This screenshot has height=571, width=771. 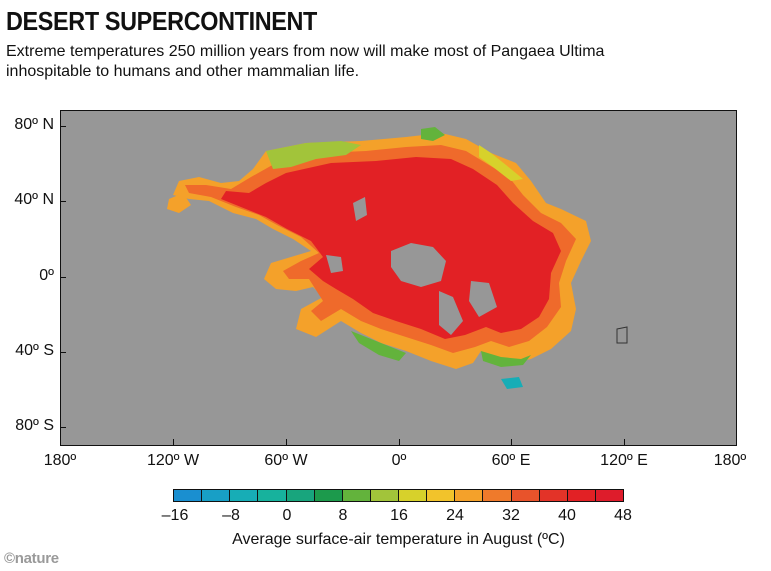 What do you see at coordinates (34, 124) in the screenshot?
I see `lat-label-80n: 80º N` at bounding box center [34, 124].